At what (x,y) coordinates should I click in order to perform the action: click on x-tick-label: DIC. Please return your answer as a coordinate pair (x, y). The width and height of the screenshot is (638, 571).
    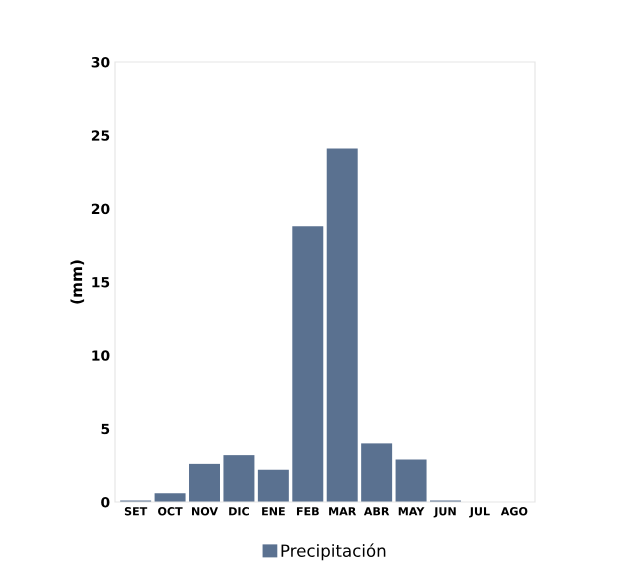
    Looking at the image, I should click on (239, 511).